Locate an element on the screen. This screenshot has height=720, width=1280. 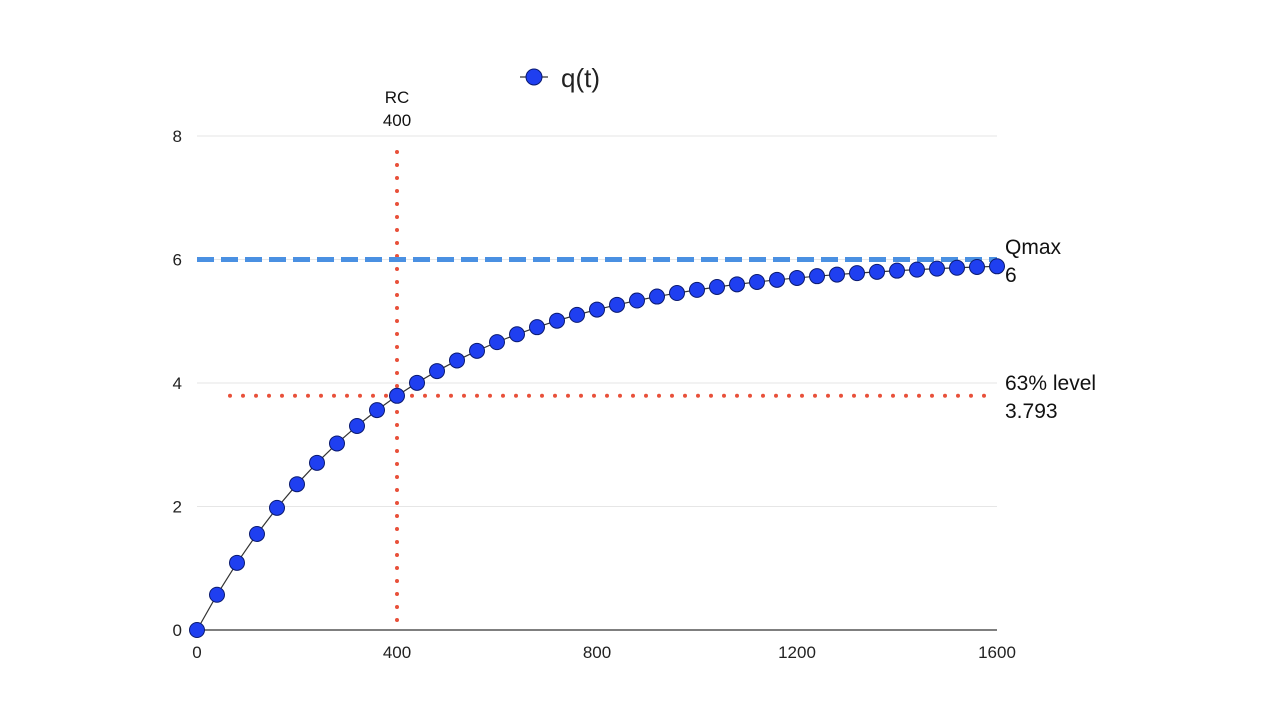
y-tick-label-6: 6 is located at coordinates (177, 260).